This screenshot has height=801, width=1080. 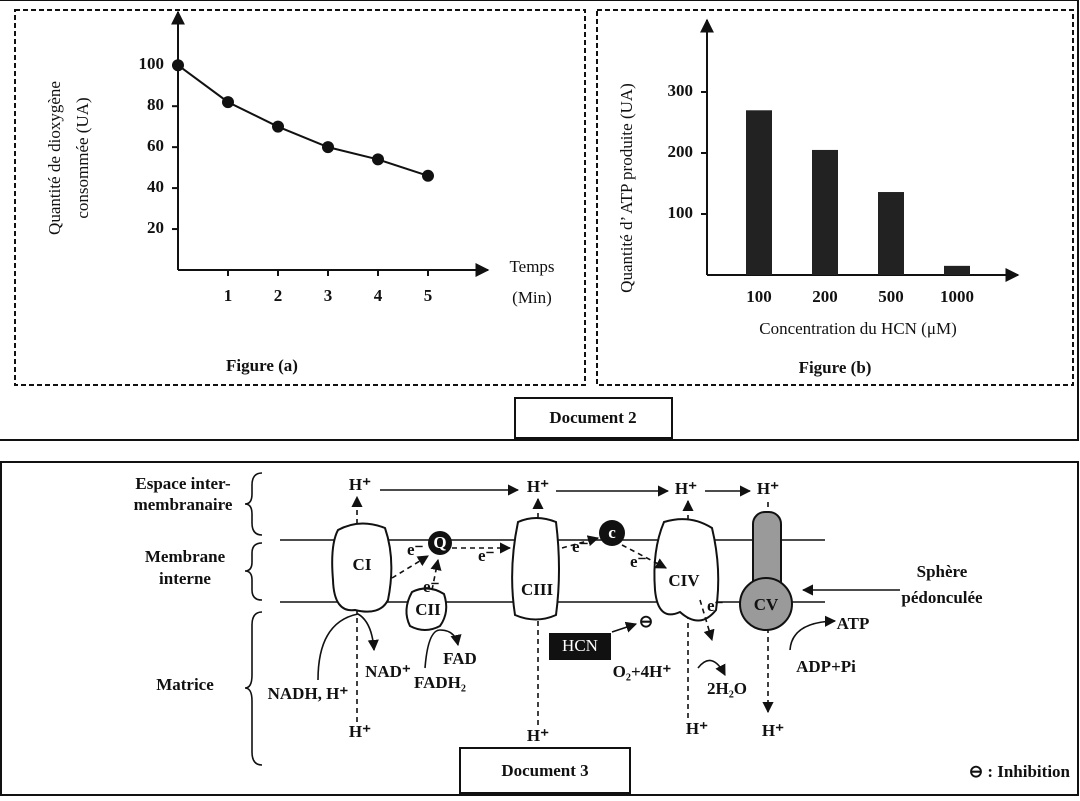 What do you see at coordinates (388, 671) in the screenshot?
I see `molecule: NAD⁺` at bounding box center [388, 671].